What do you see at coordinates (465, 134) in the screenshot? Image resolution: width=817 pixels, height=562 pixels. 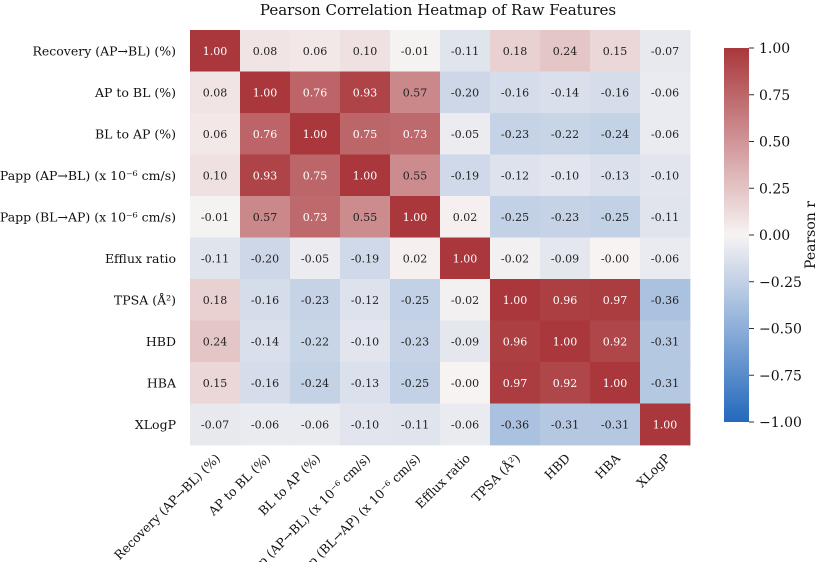 I see `cell-value-label: -0.05` at bounding box center [465, 134].